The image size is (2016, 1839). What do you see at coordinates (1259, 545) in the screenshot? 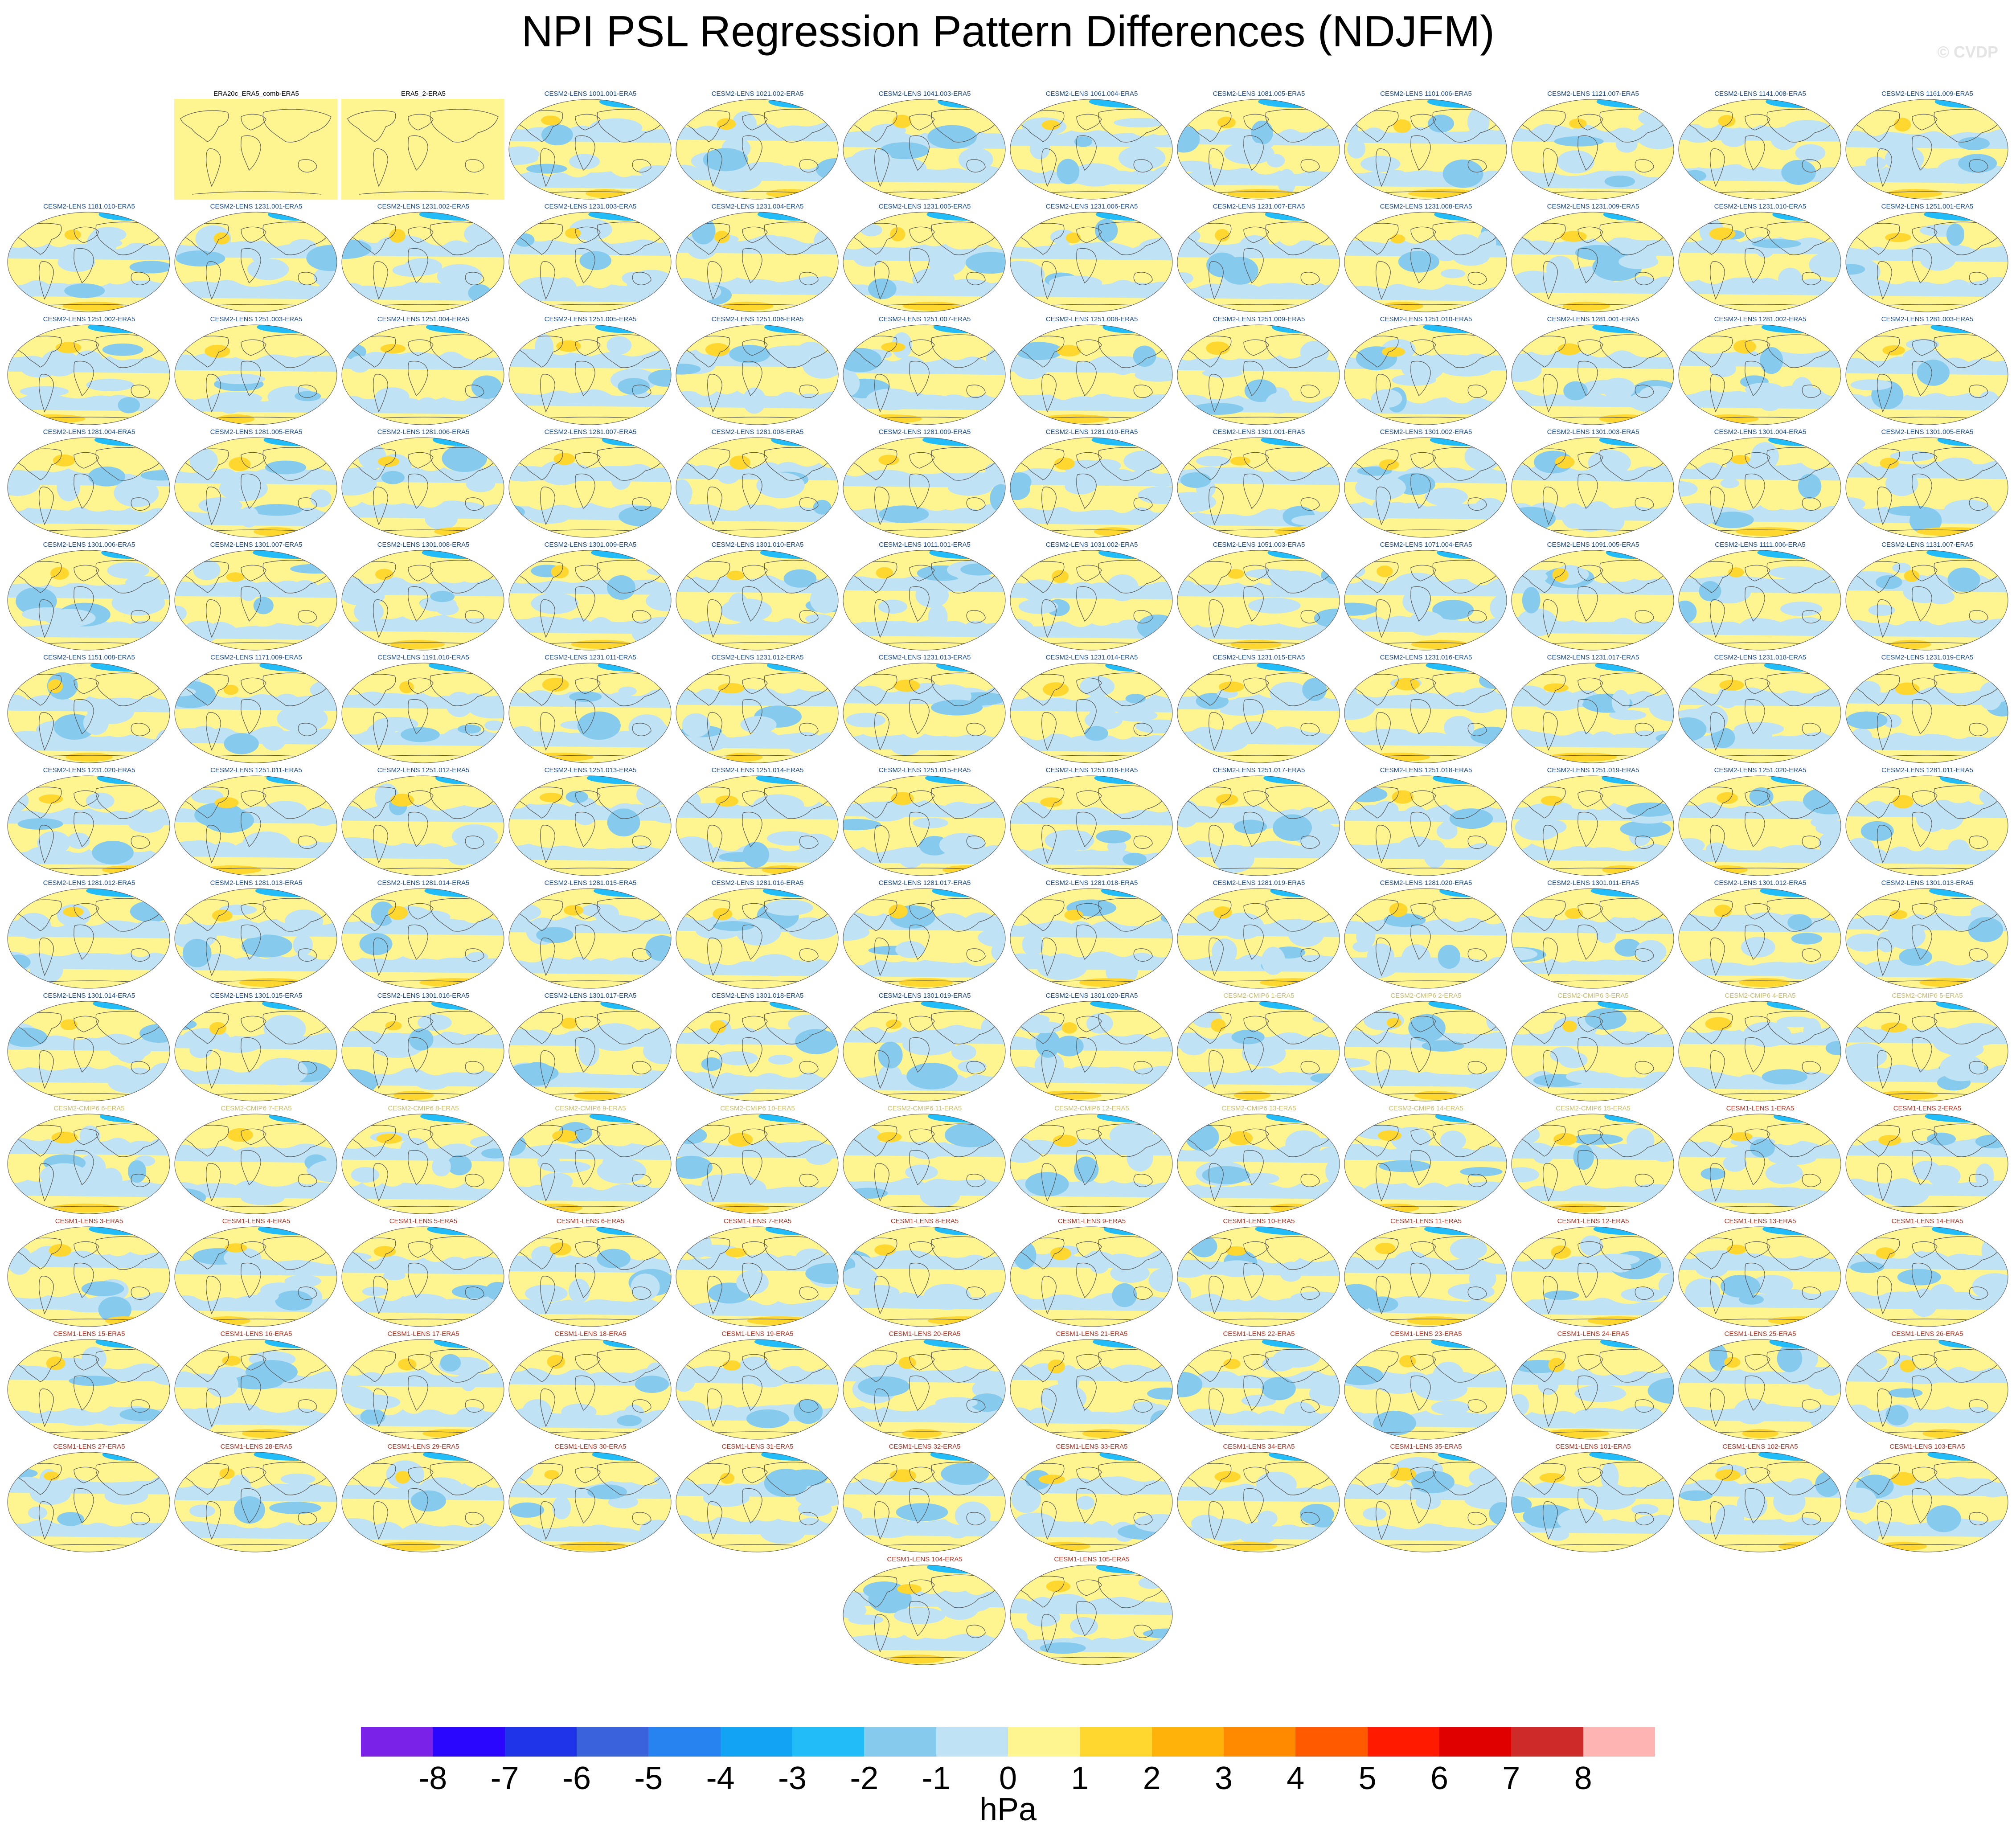
I see `panel-title: CESM2-LENS 1051.003-ERA5` at bounding box center [1259, 545].